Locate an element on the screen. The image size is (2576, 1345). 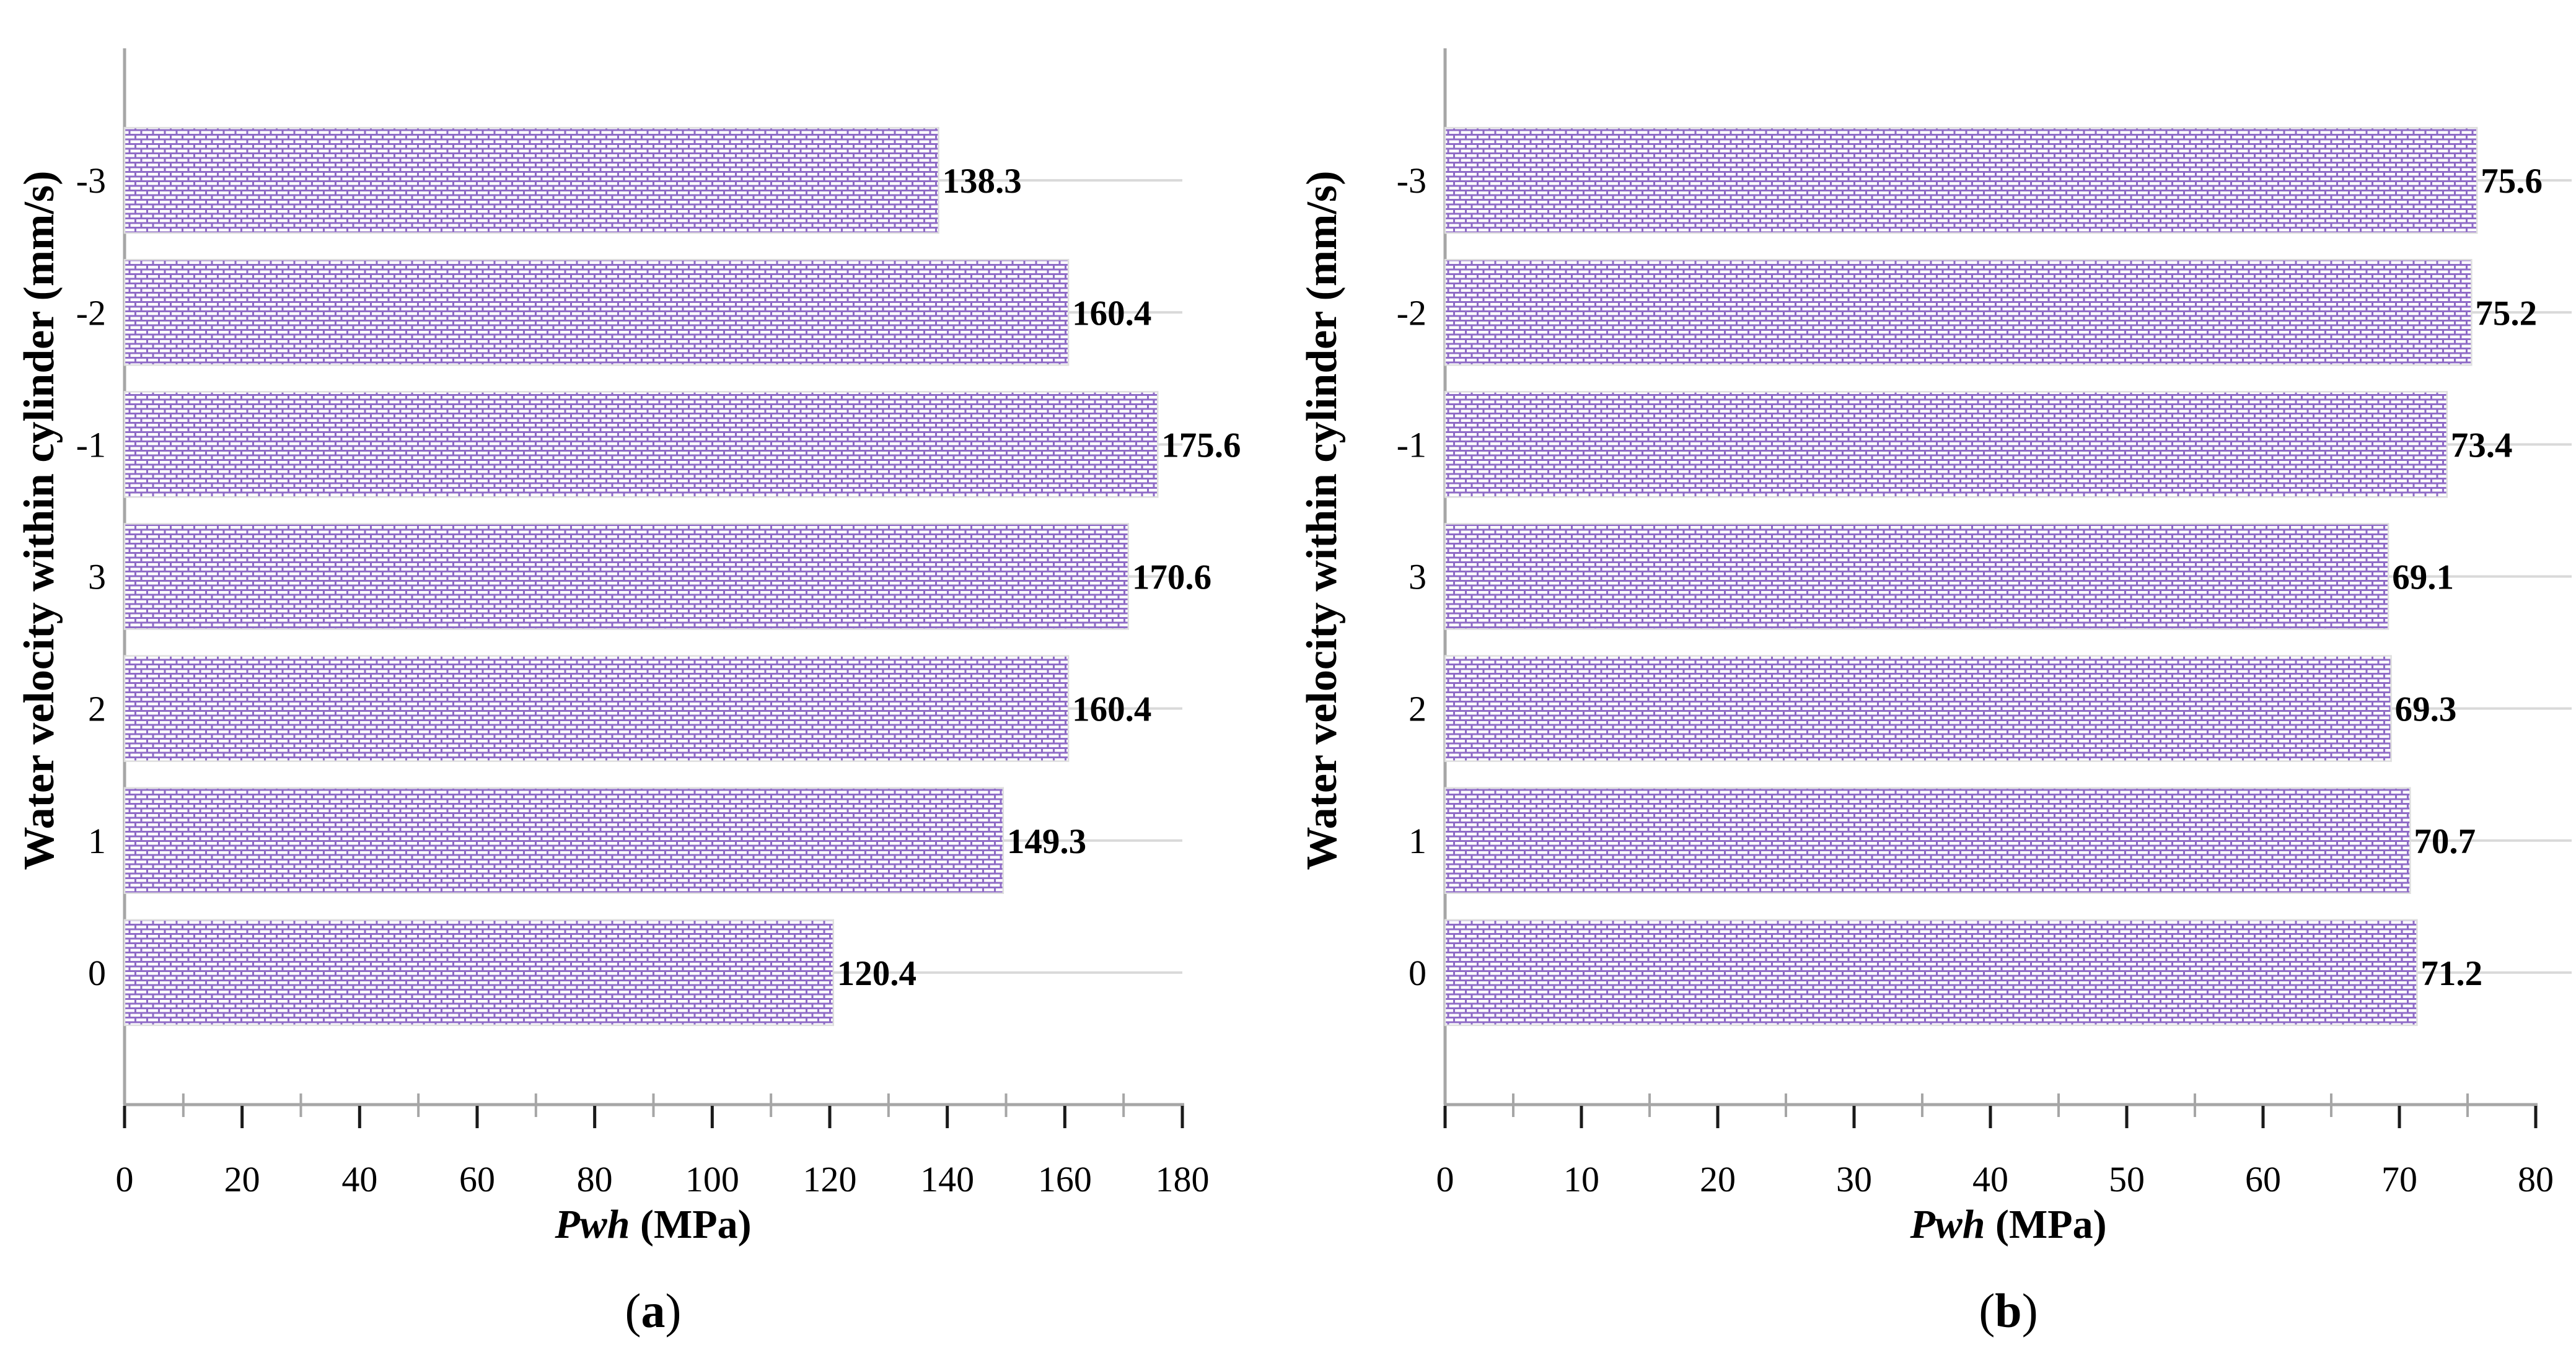
bar-data-label: 75.2 is located at coordinates (2506, 313).